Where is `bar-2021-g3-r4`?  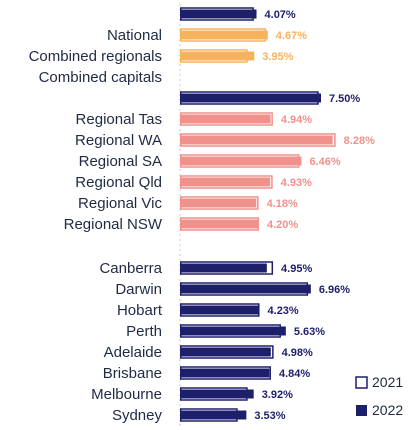 bar-2021-g3-r4 is located at coordinates (219, 203).